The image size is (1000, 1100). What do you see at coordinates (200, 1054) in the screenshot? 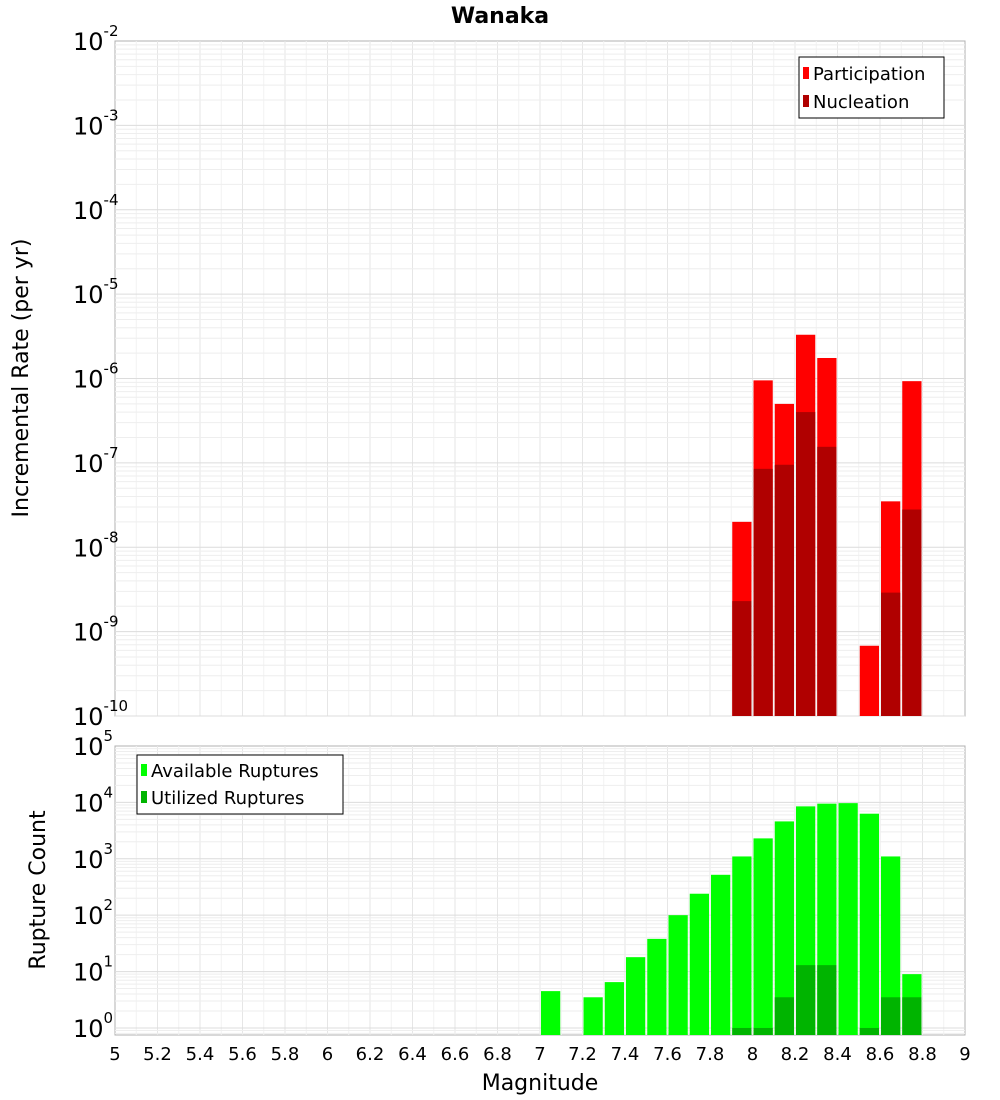
I see `x-tick-label: 5.4` at bounding box center [200, 1054].